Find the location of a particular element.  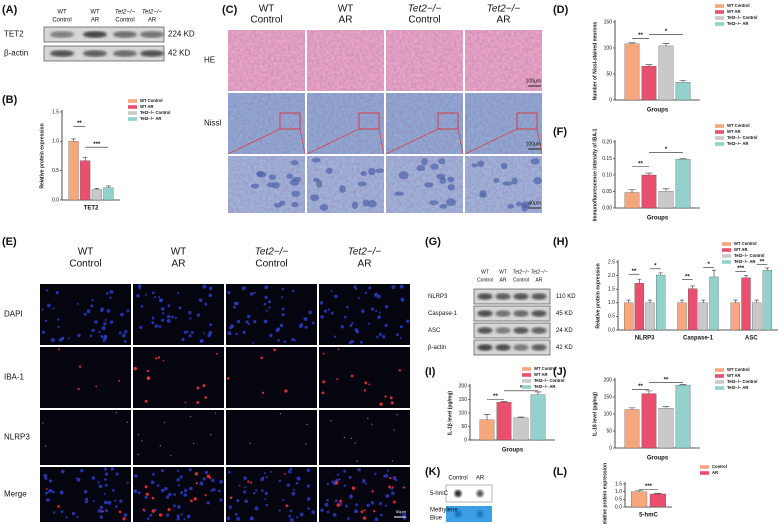

y-axis-label: Immunofluorescence intensity of IBA-1 is located at coordinates (595, 174).